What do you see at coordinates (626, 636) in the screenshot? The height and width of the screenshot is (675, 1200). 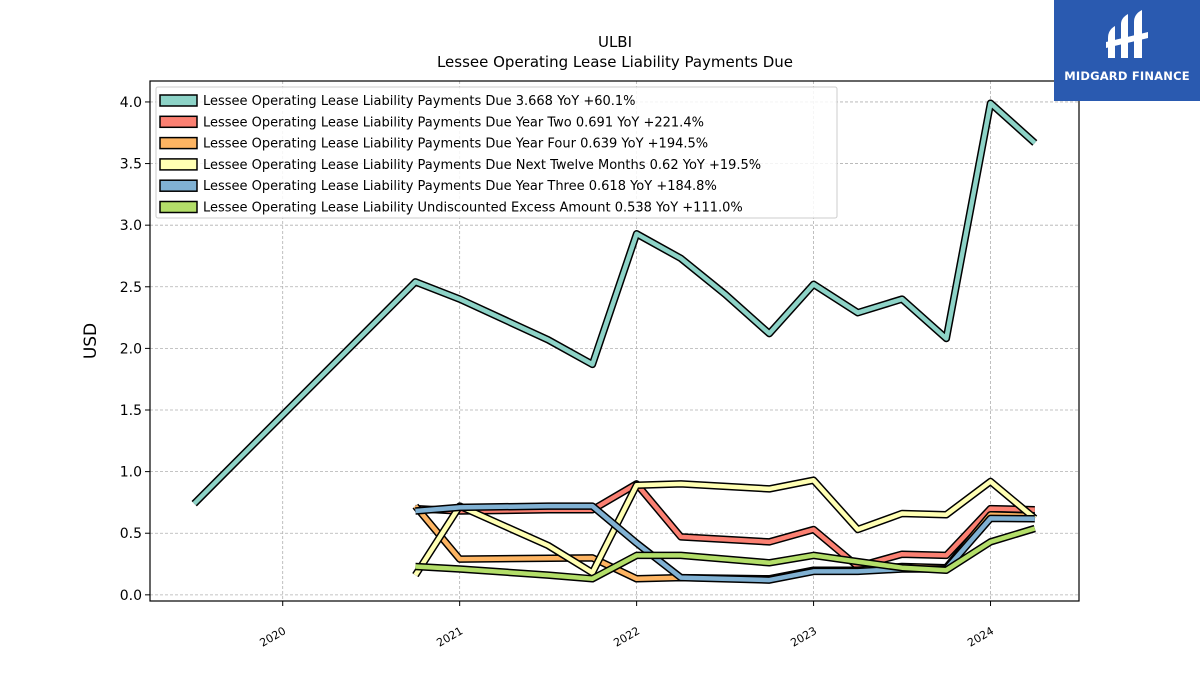 I see `x-tick-label: 2022` at bounding box center [626, 636].